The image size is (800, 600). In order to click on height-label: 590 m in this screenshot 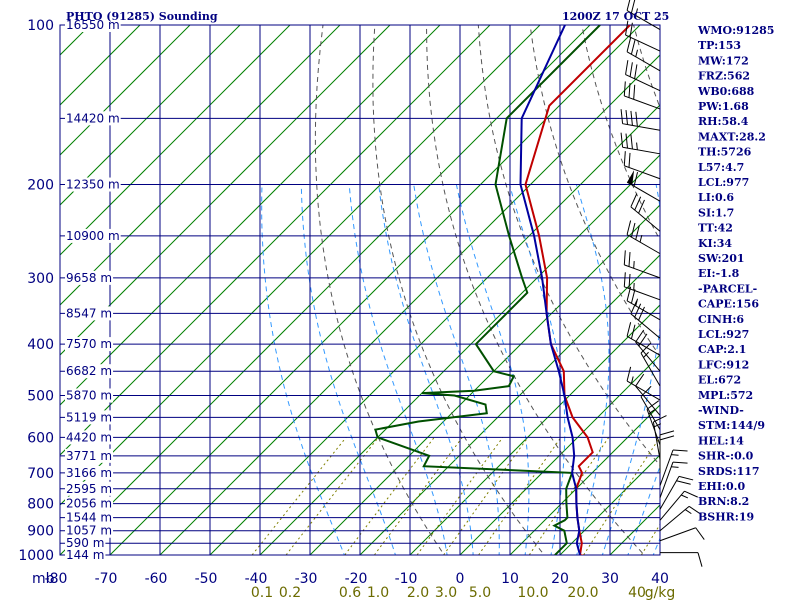, I will do `click(85, 543)`.